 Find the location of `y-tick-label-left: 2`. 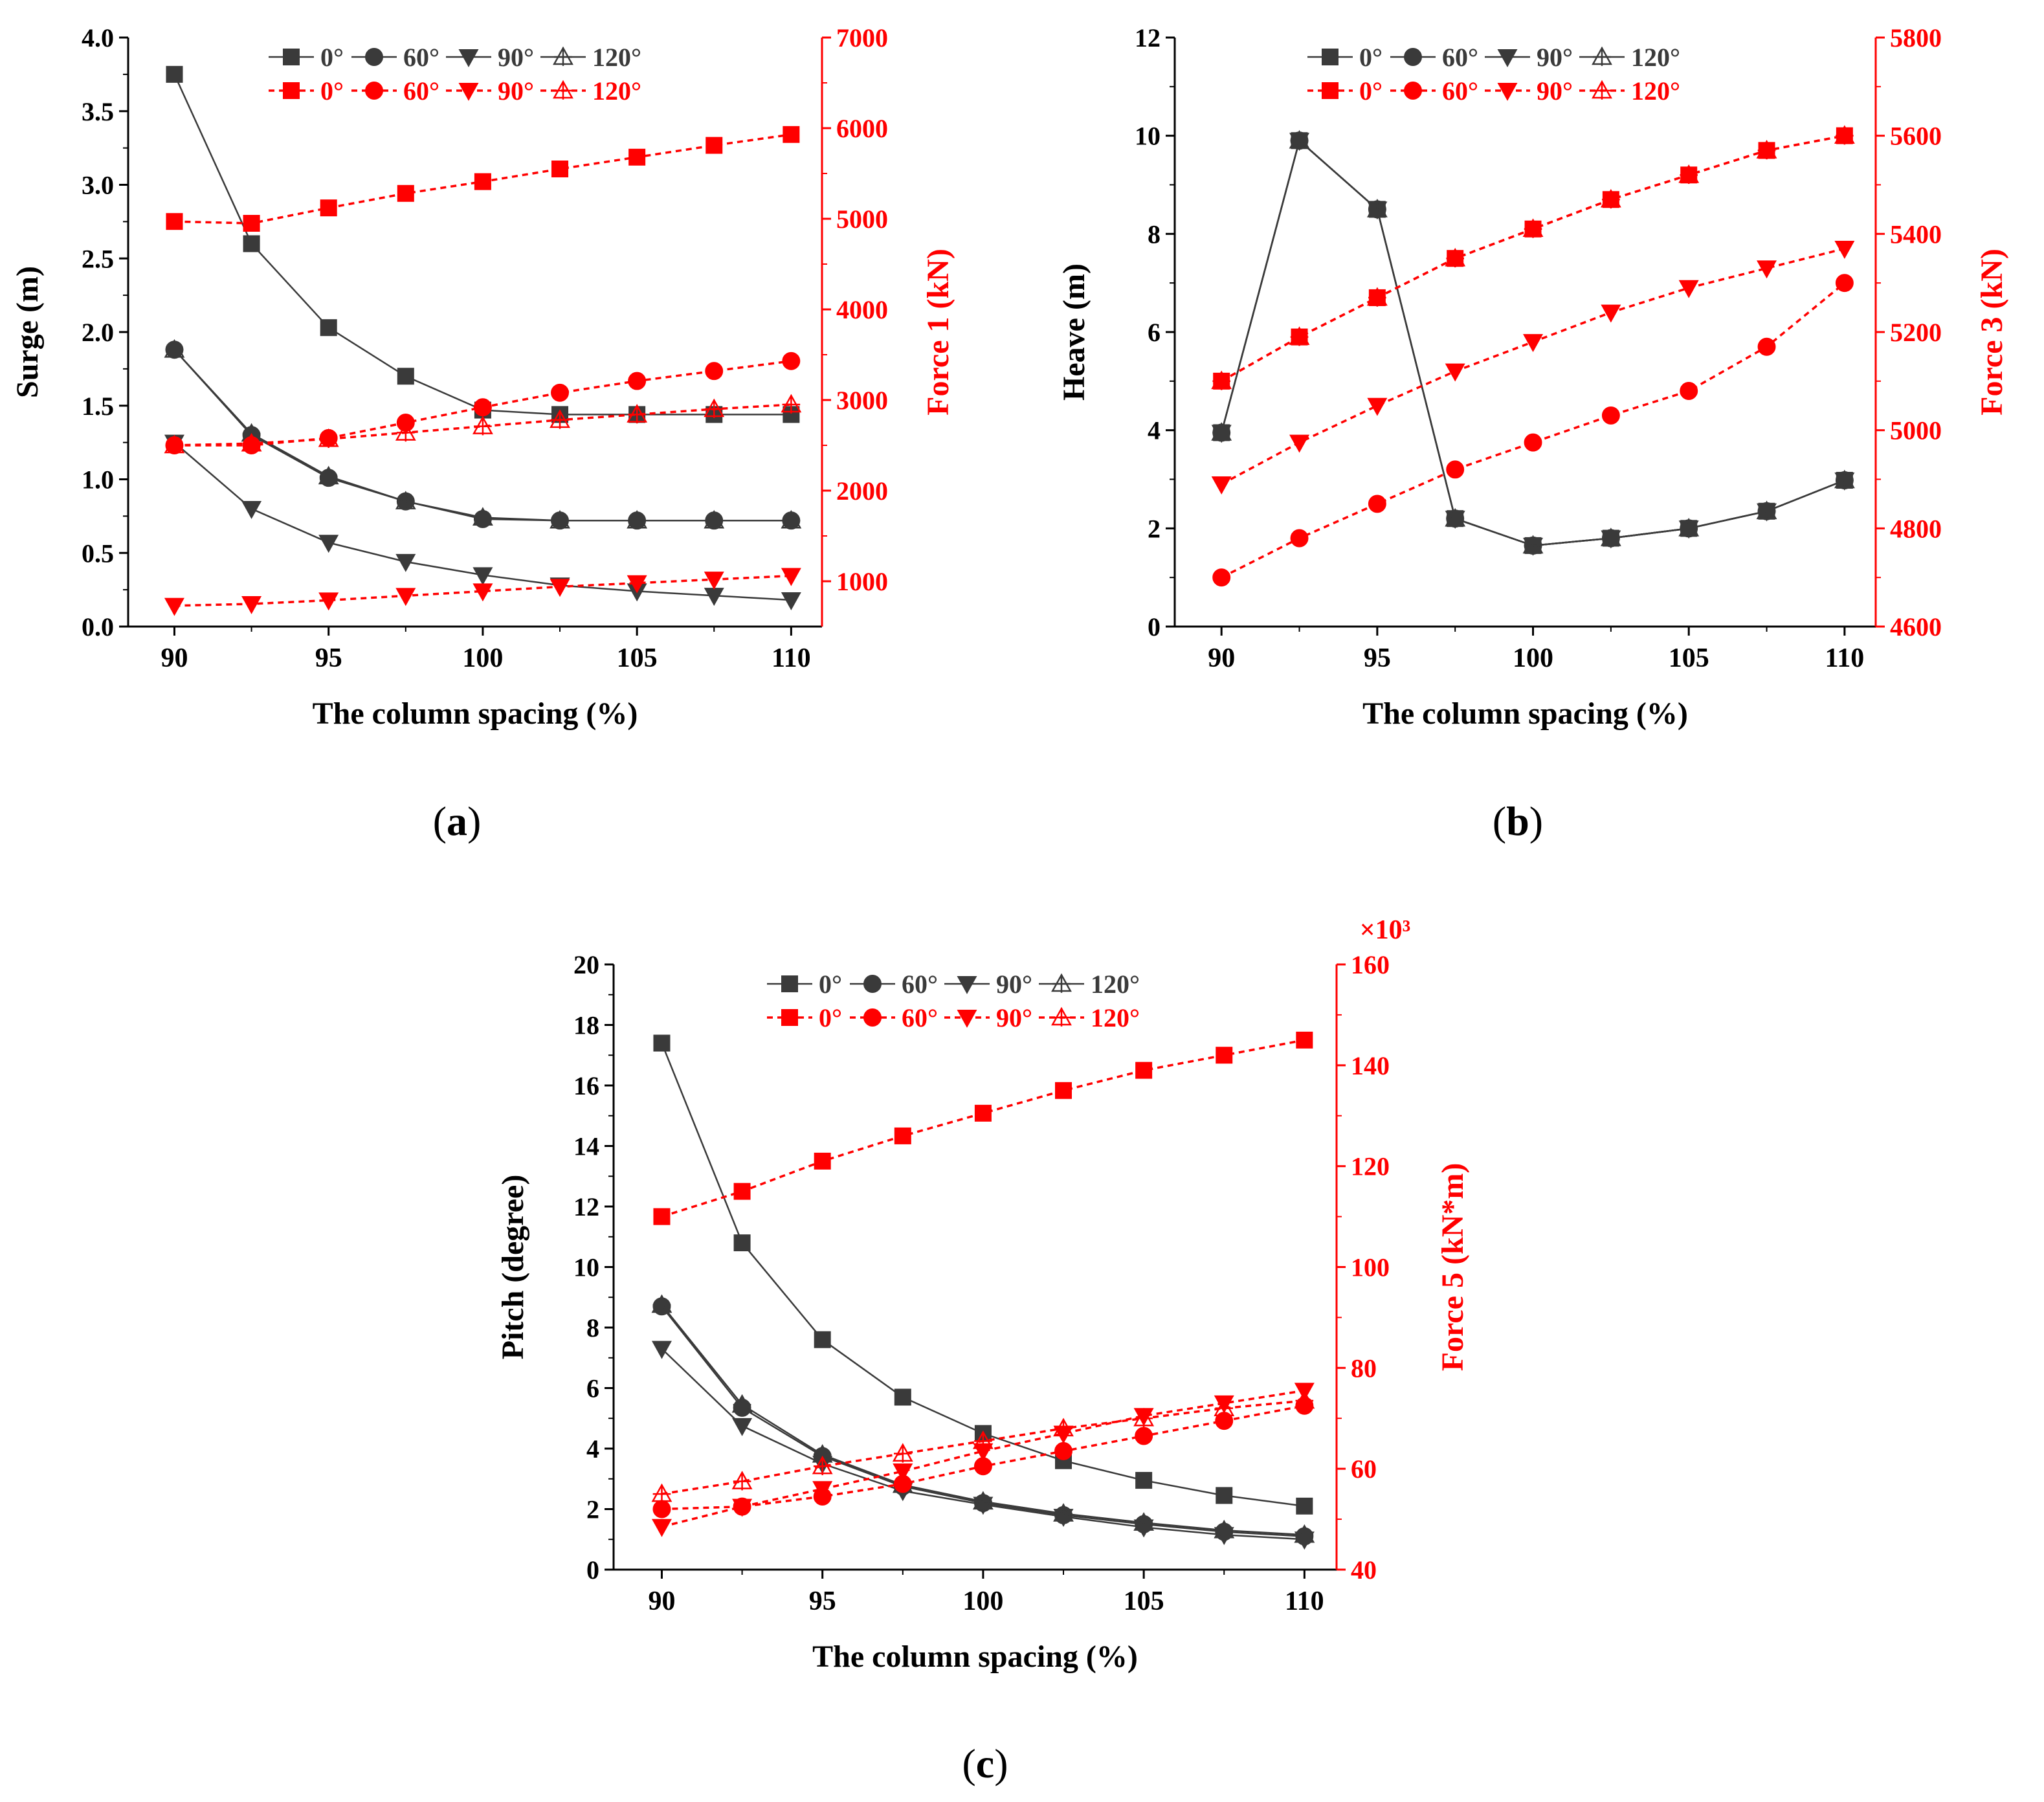

y-tick-label-left: 2 is located at coordinates (592, 1509).